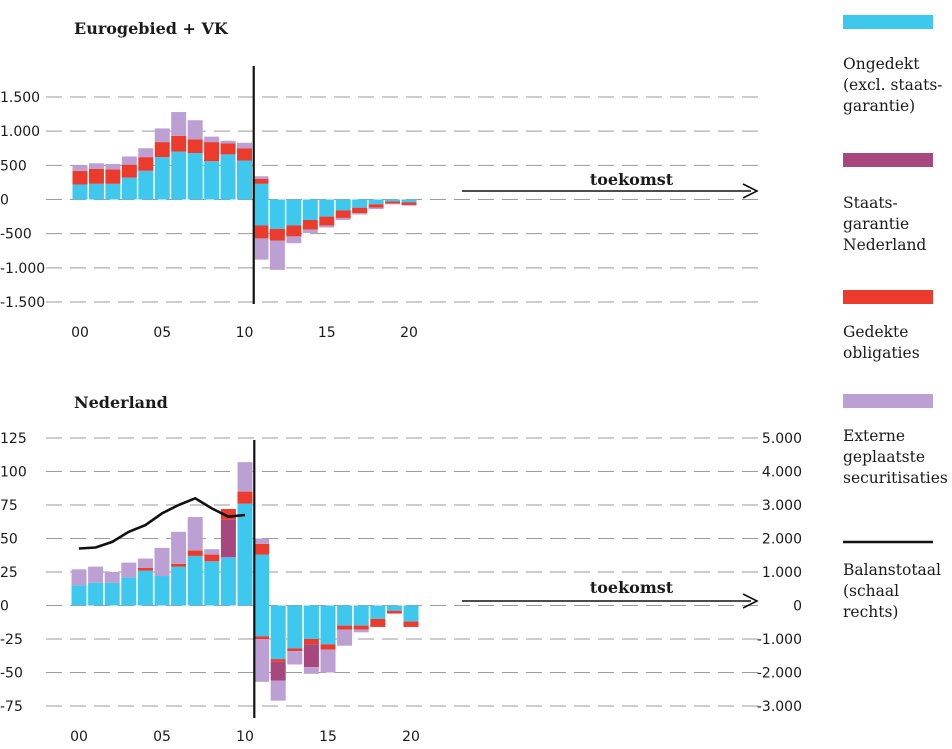 The width and height of the screenshot is (952, 749). Describe the element at coordinates (881, 64) in the screenshot. I see `legend-label: Ongedekt` at that location.